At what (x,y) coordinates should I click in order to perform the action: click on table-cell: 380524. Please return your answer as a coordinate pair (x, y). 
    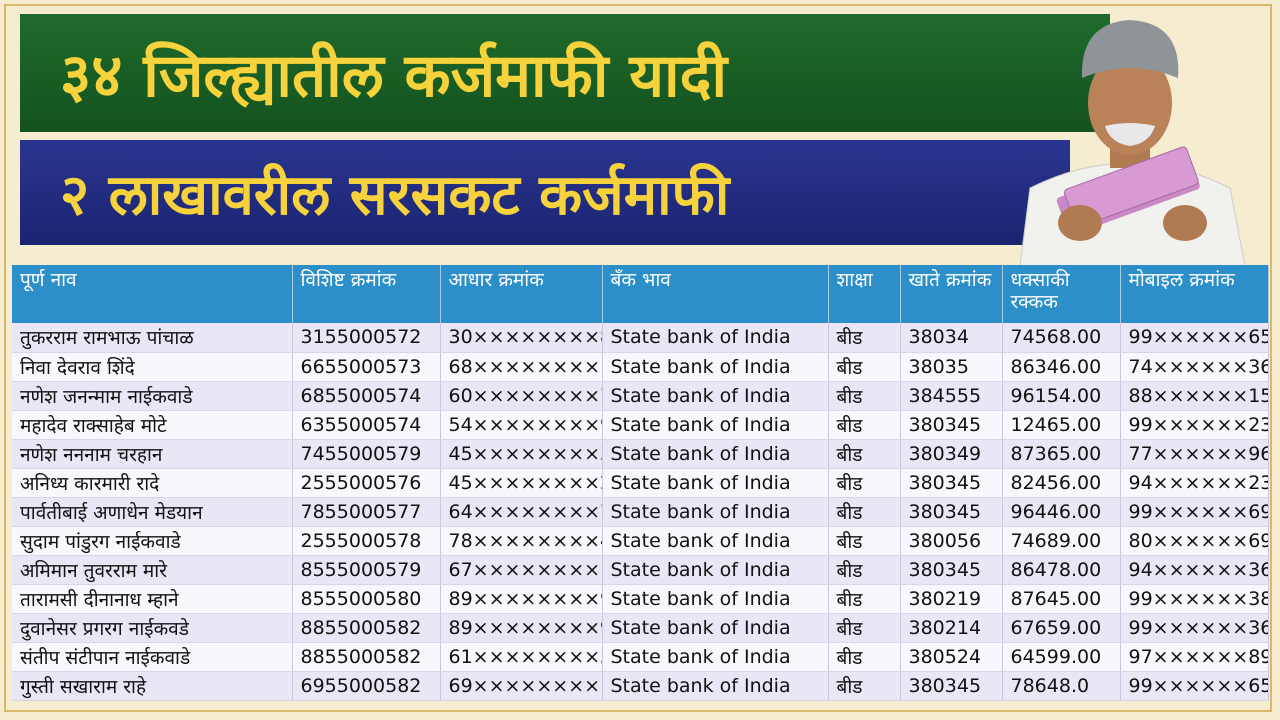
    Looking at the image, I should click on (951, 657).